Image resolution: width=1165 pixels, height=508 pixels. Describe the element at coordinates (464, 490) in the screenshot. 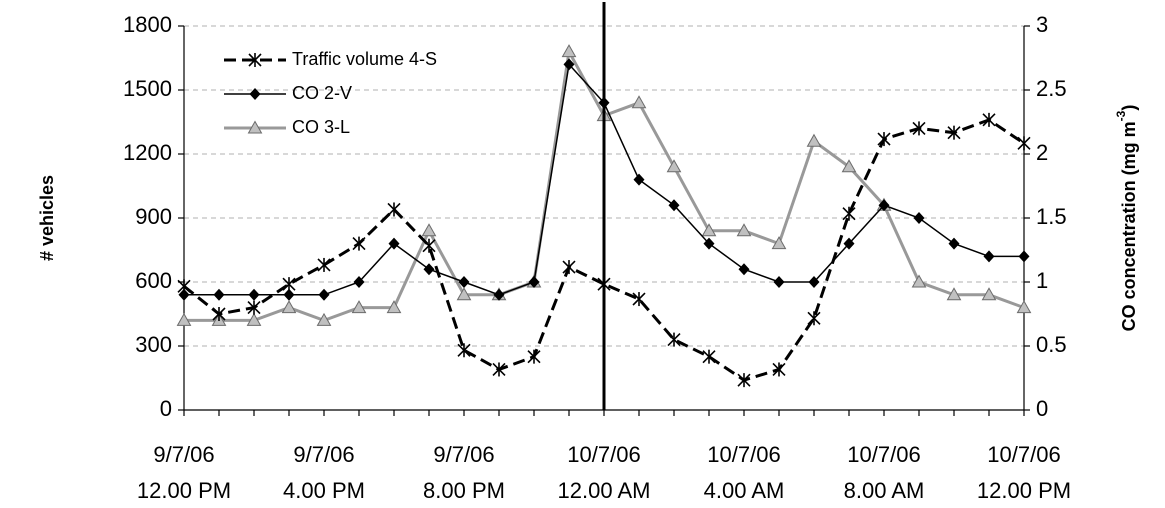

I see `x-tick-label-time: 8.00 PM` at that location.